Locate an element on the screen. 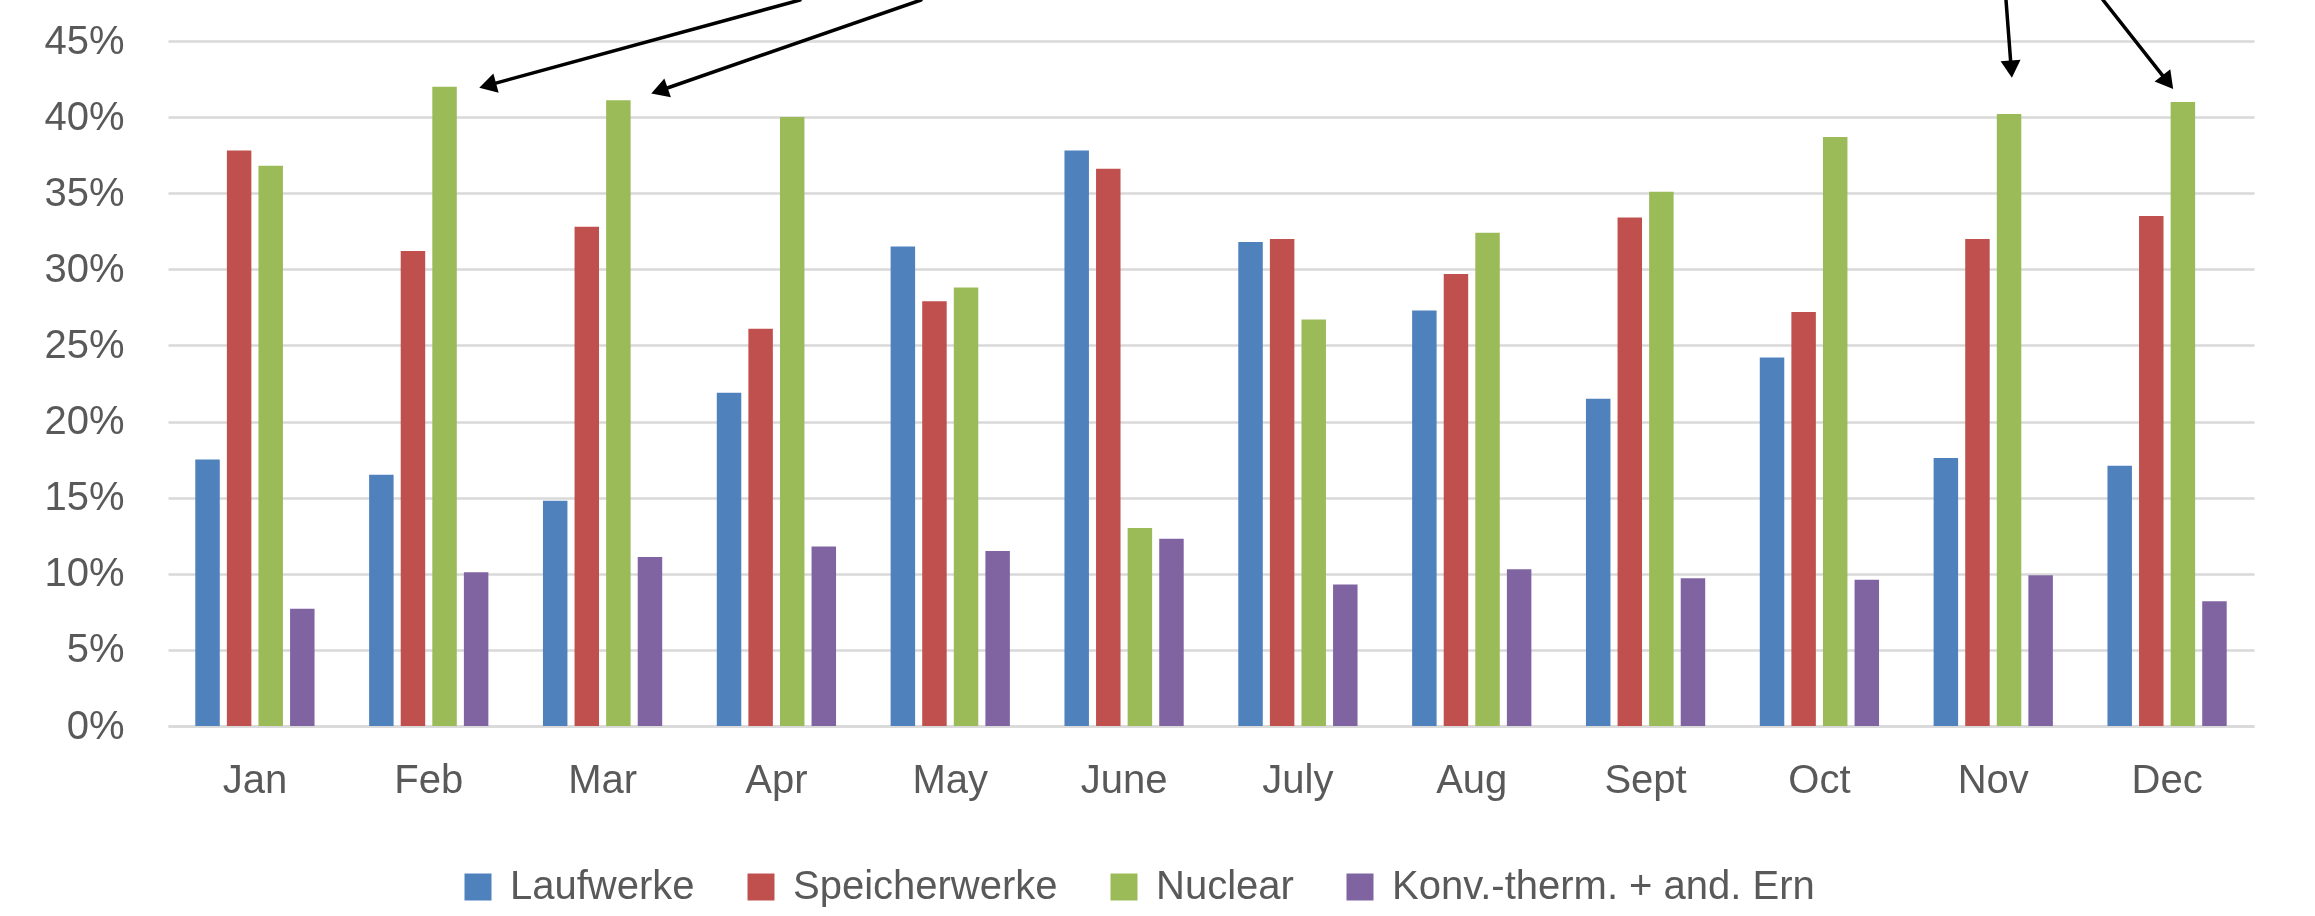 This screenshot has width=2315, height=916. y-tick-label: 15% is located at coordinates (84, 496).